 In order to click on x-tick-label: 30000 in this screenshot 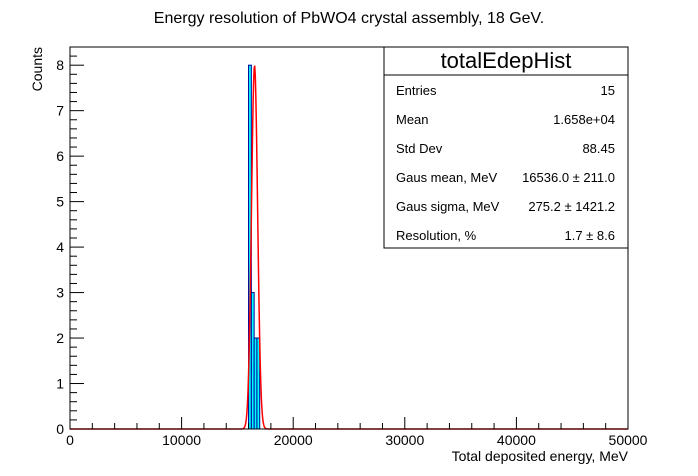, I will do `click(404, 440)`.